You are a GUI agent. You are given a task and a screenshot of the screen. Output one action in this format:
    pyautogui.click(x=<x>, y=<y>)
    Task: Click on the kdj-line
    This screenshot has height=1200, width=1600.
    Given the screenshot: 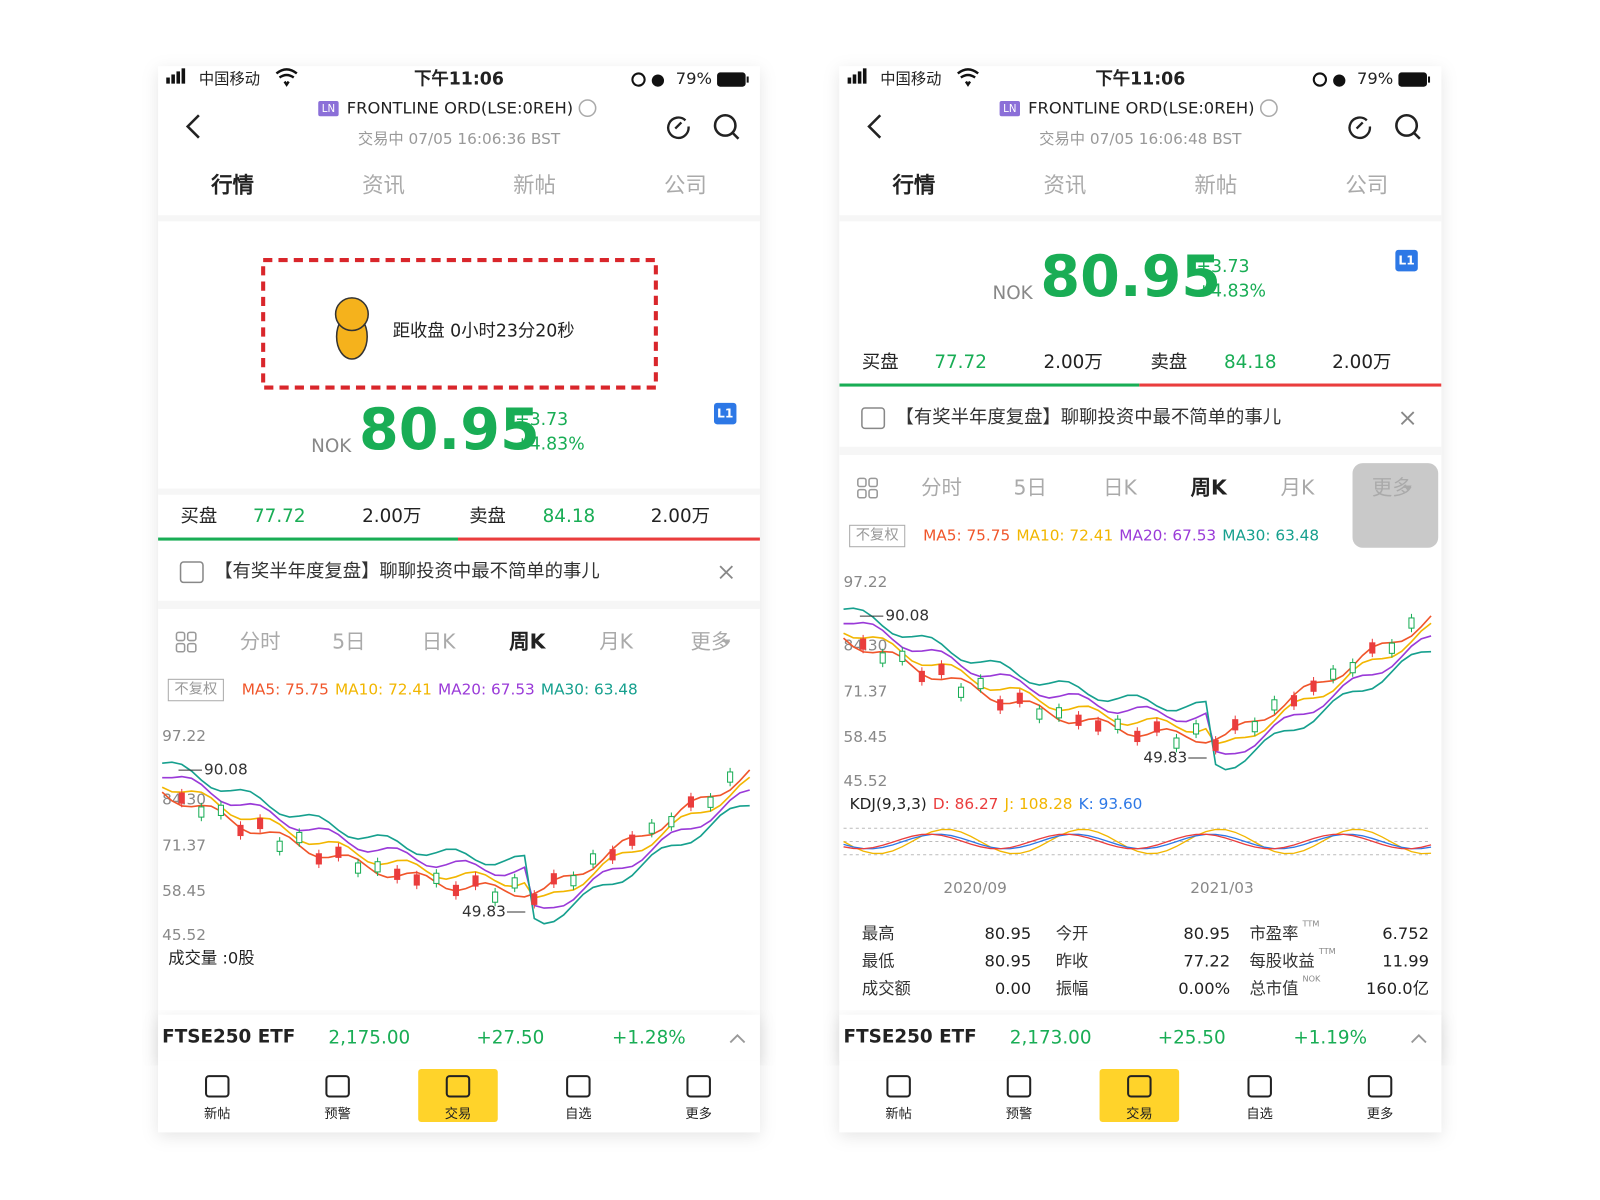 What is the action you would take?
    pyautogui.click(x=1137, y=841)
    